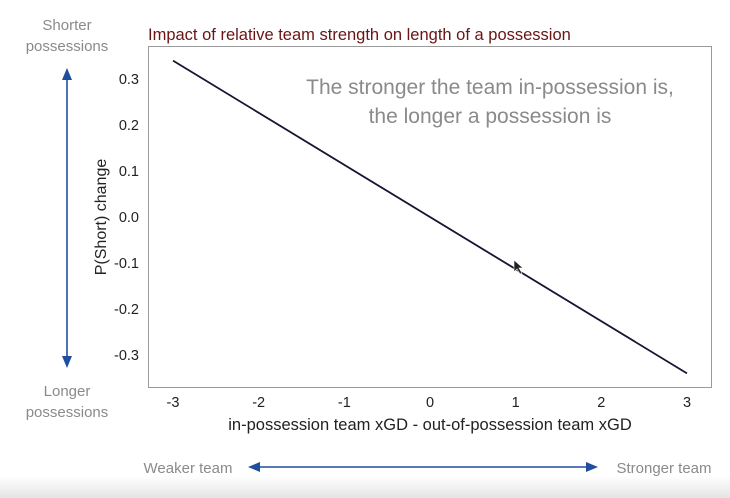 The image size is (730, 498). I want to click on side-label-top-line2: possessions, so click(67, 46).